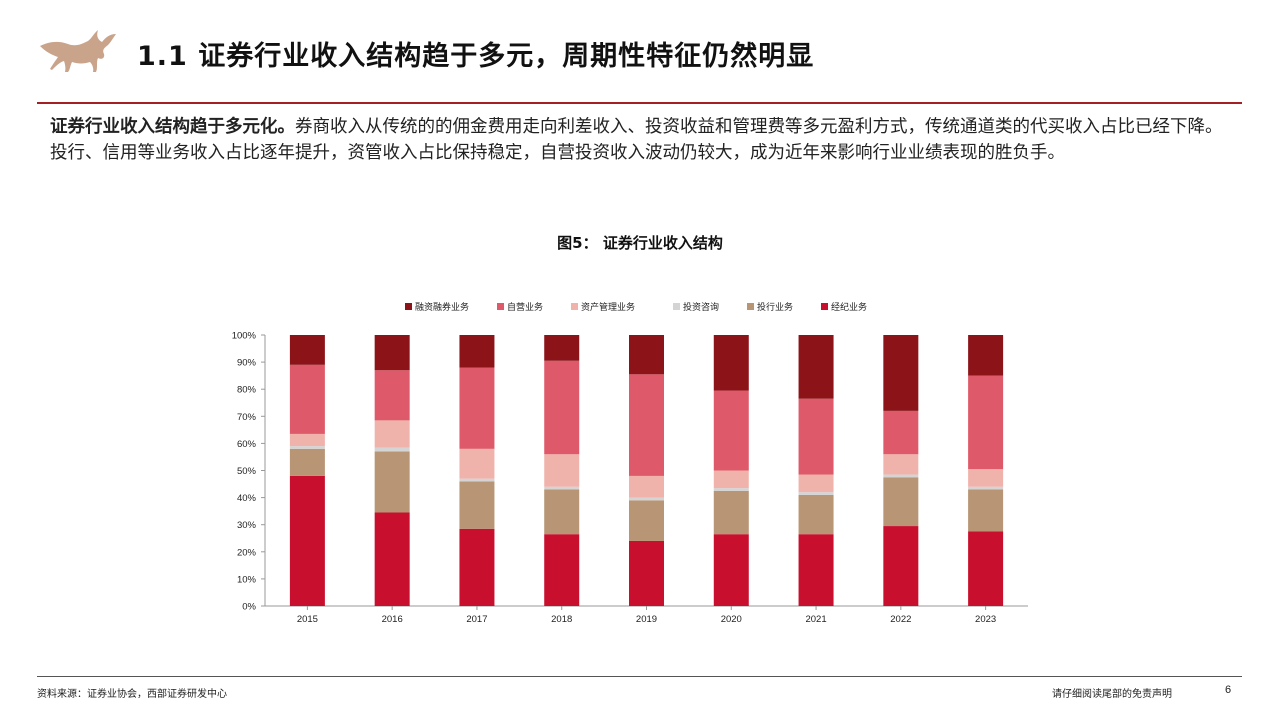  What do you see at coordinates (132, 694) in the screenshot?
I see `source-note: 资料来源：证券业协会，西部证券研发中心` at bounding box center [132, 694].